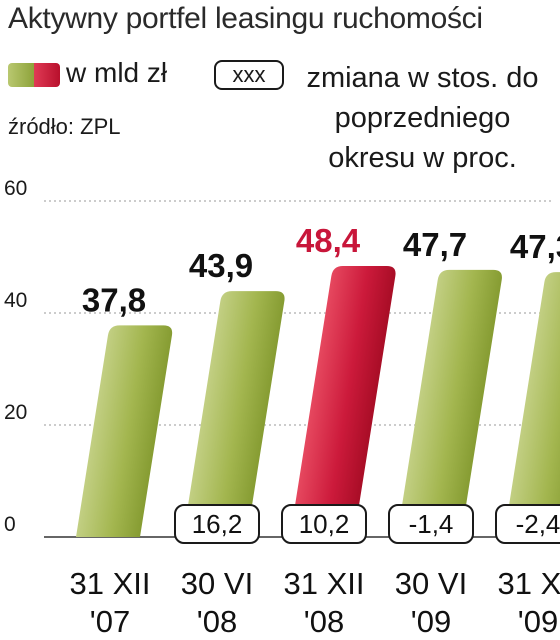  I want to click on bar-value-label: 43,9, so click(221, 265).